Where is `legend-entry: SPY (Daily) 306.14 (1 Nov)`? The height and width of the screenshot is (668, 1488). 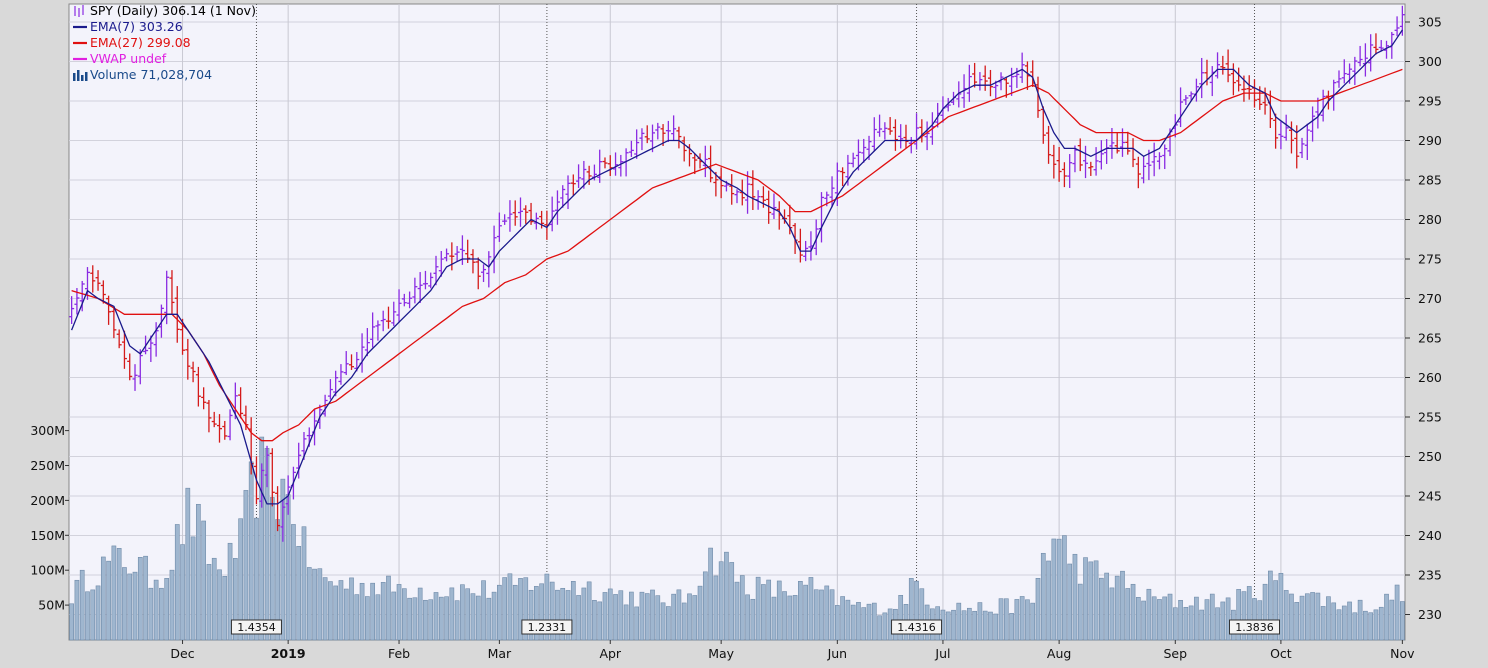 legend-entry: SPY (Daily) 306.14 (1 Nov) is located at coordinates (165, 10).